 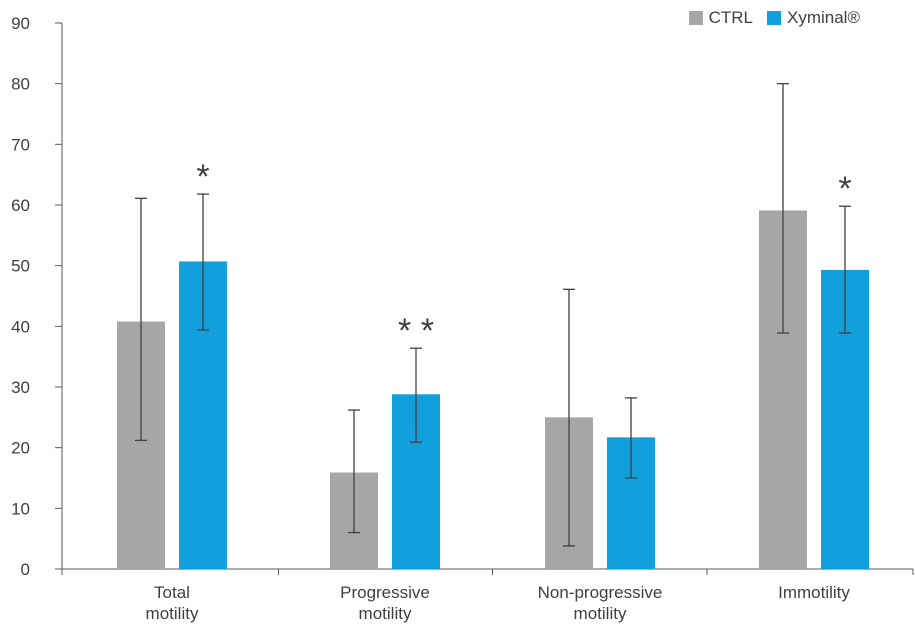 I want to click on legend-swatch-ctrl, so click(x=695, y=18).